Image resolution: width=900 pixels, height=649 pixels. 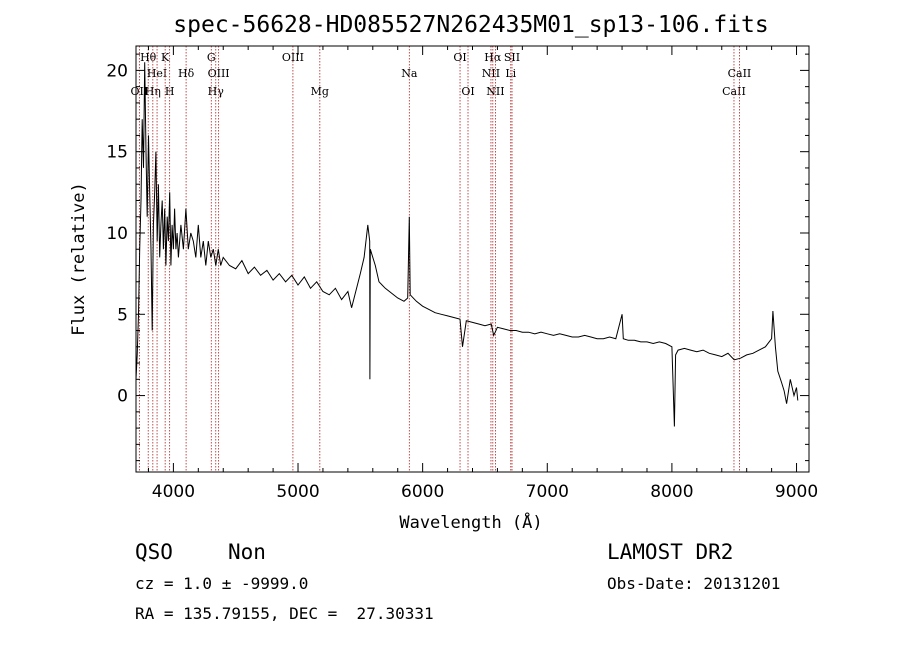 What do you see at coordinates (409, 73) in the screenshot?
I see `spectral-line-label: Na` at bounding box center [409, 73].